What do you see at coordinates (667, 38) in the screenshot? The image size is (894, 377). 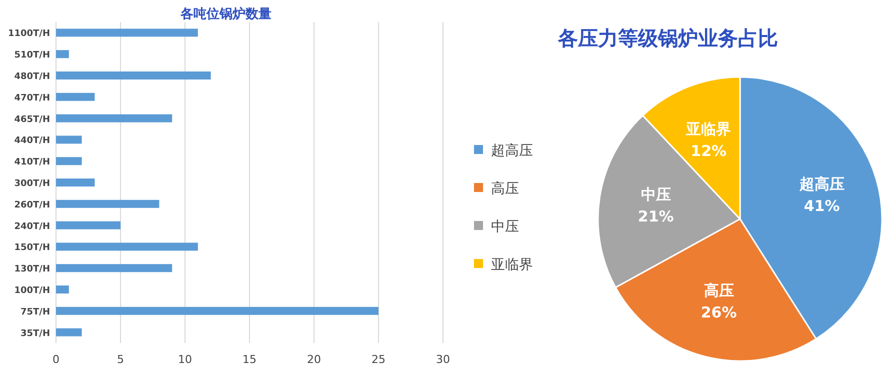 I see `chart-title: 各压力等级锅炉业务占比` at bounding box center [667, 38].